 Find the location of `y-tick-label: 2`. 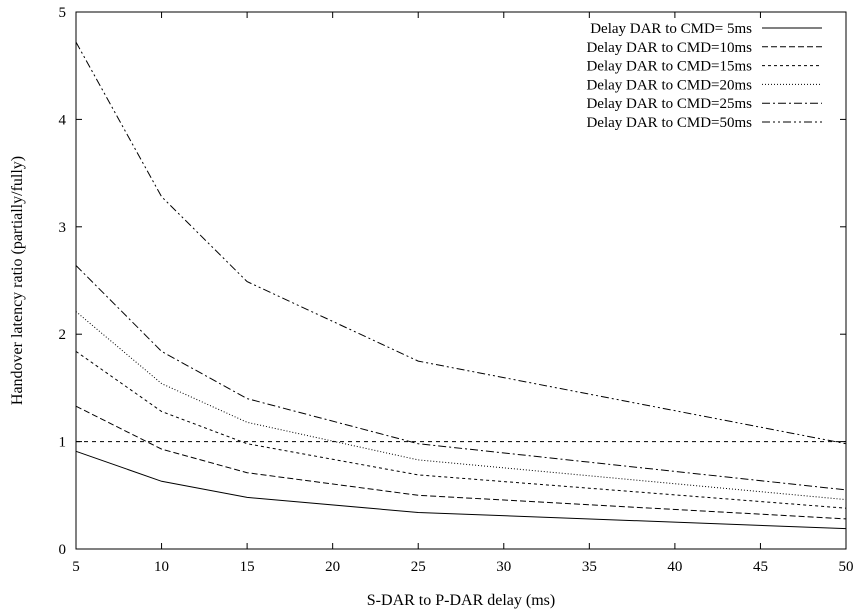

y-tick-label: 2 is located at coordinates (63, 335).